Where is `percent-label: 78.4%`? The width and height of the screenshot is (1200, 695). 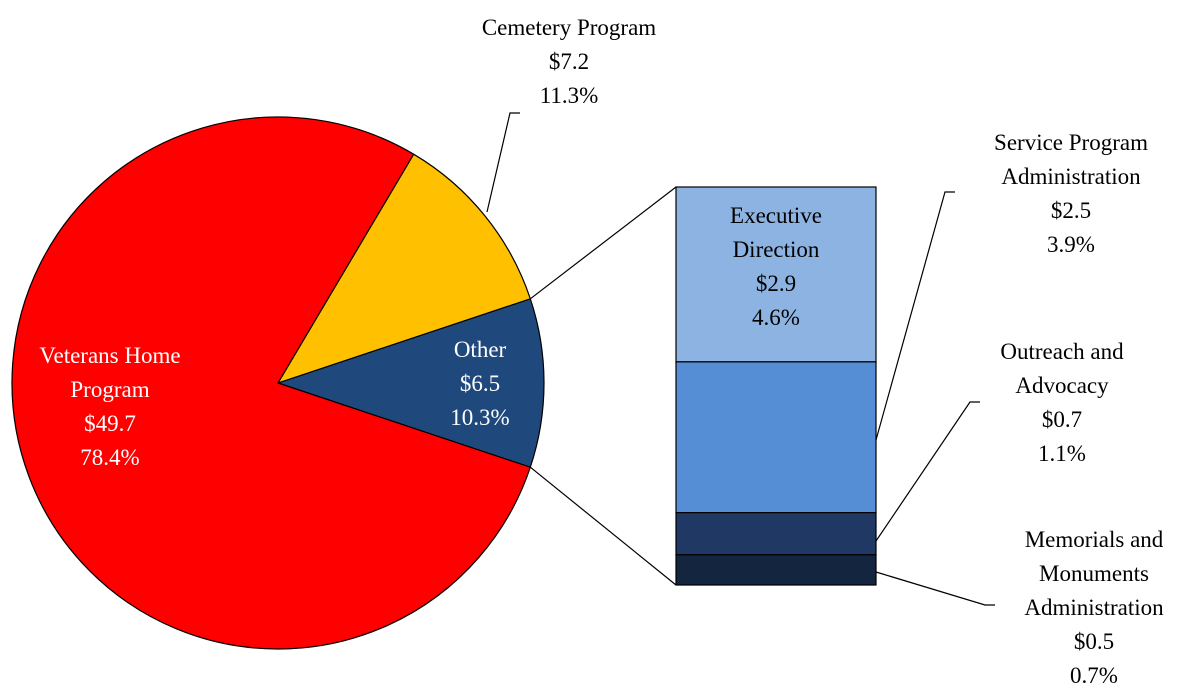
percent-label: 78.4% is located at coordinates (110, 457).